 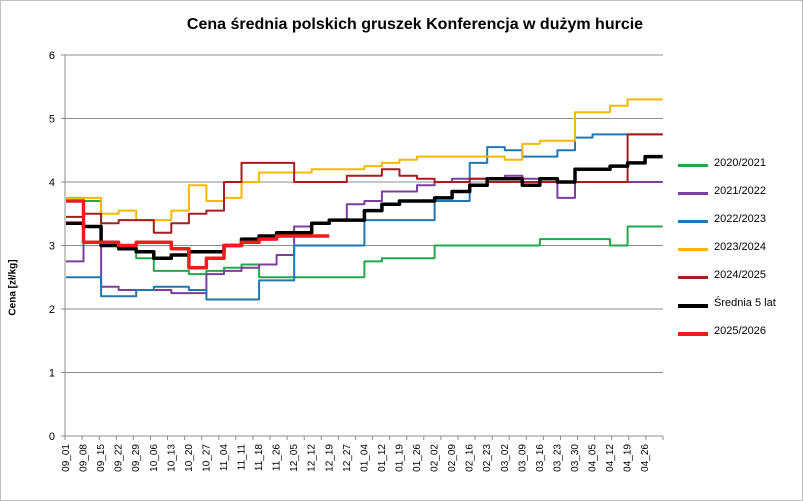 I want to click on x-tick-label: 02_02, so click(x=435, y=458).